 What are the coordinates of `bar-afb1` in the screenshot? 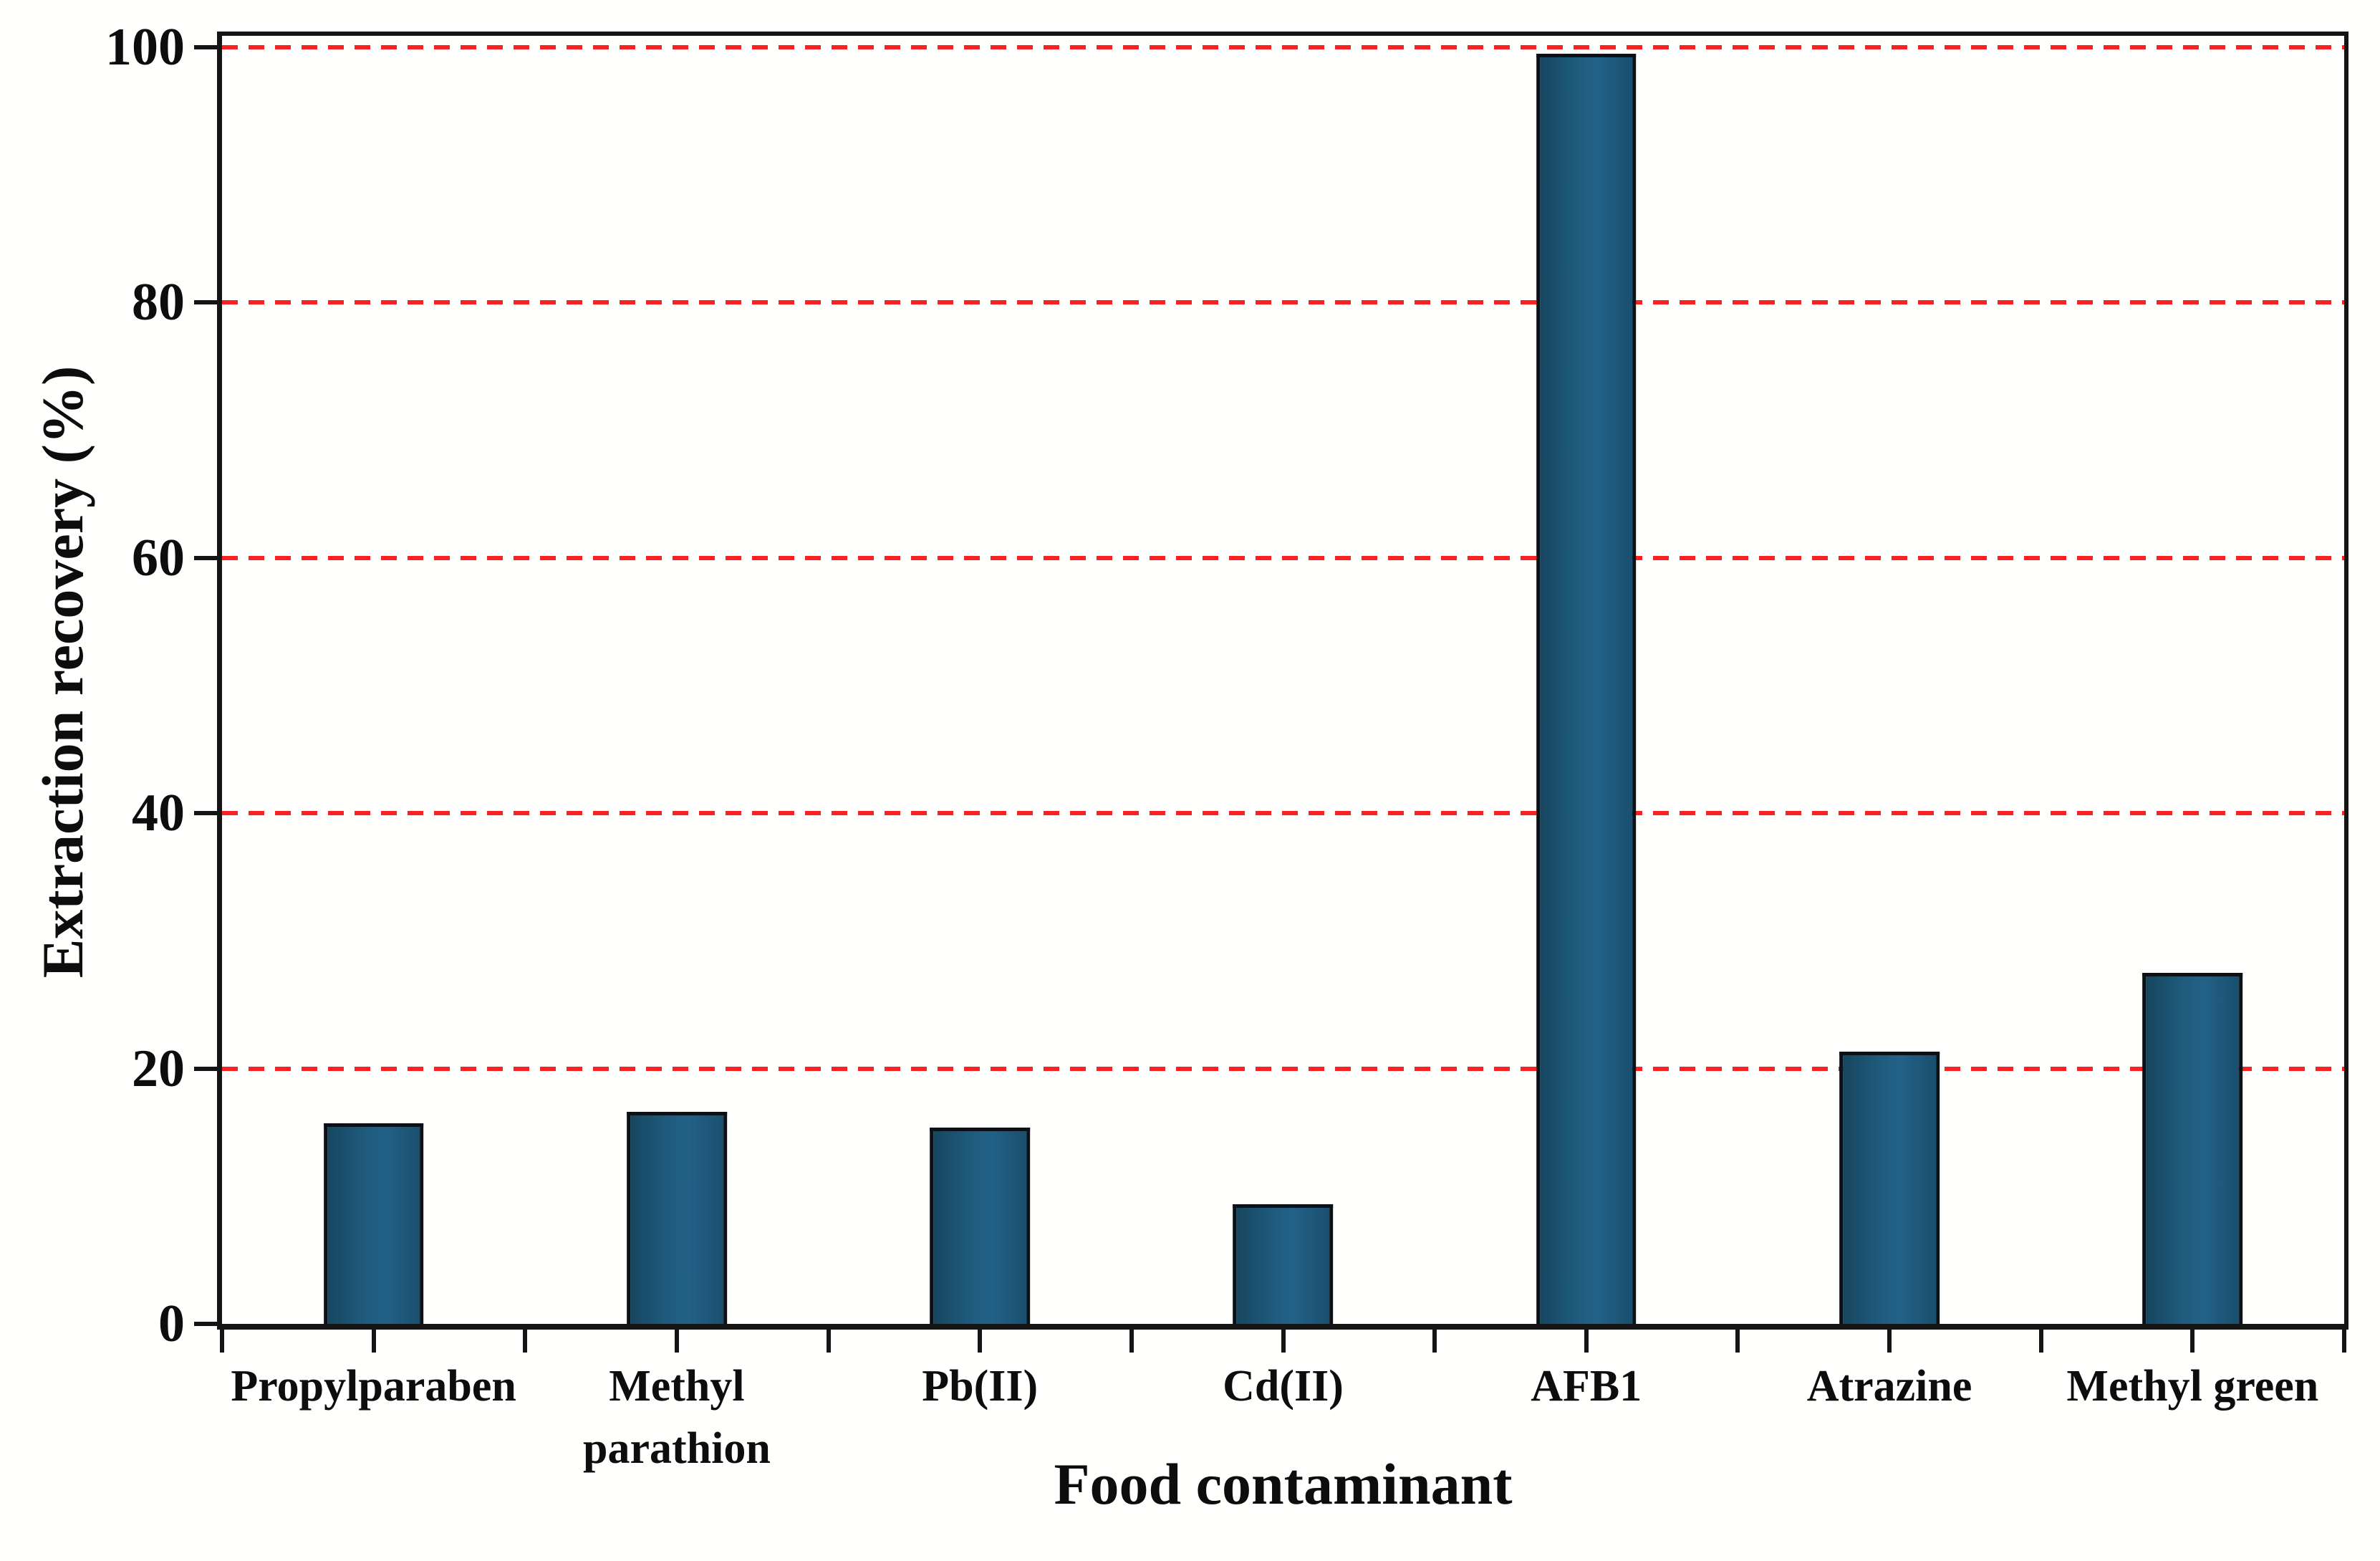 It's located at (1586, 688).